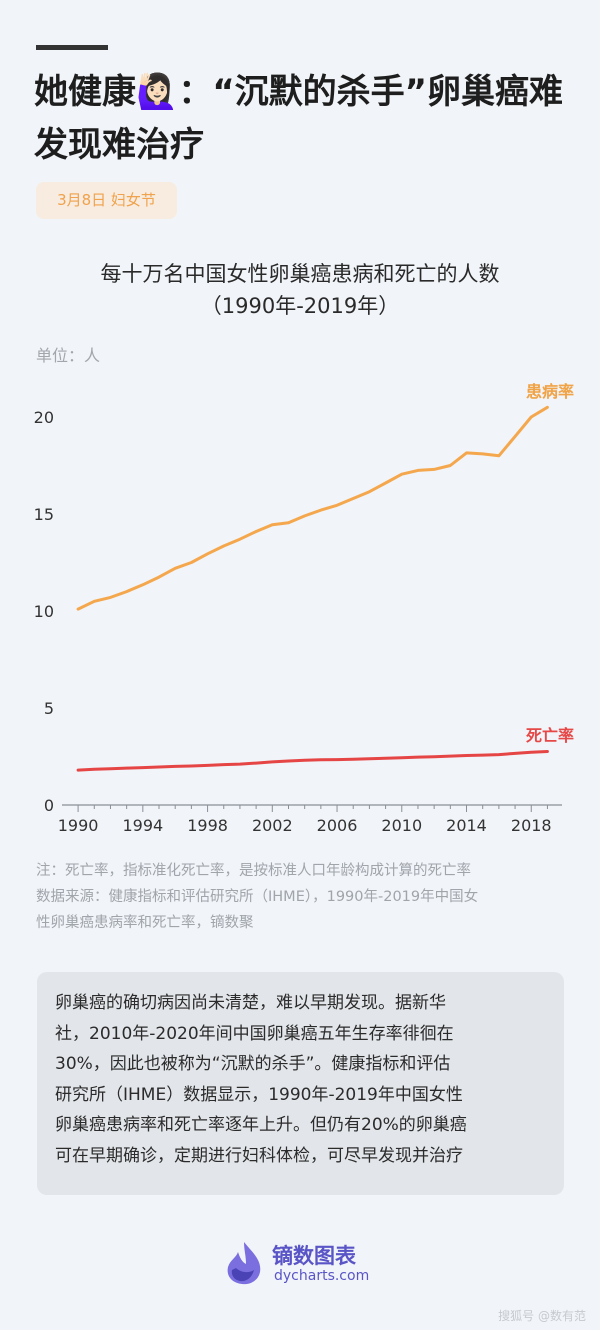 This screenshot has width=600, height=1330. What do you see at coordinates (106, 200) in the screenshot?
I see `tag-womens-day: 3月8日 妇女节` at bounding box center [106, 200].